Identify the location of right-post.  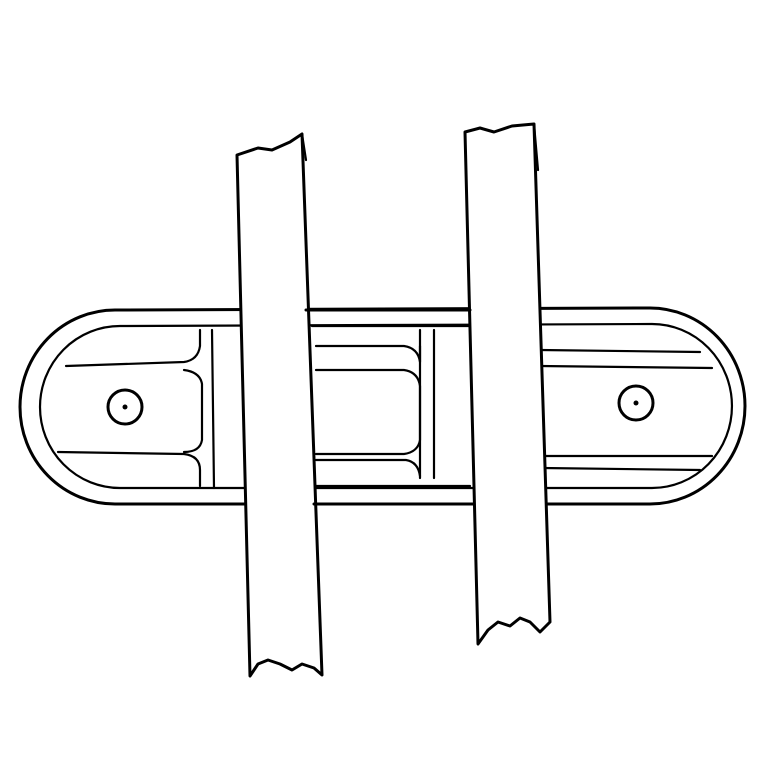
(507, 384).